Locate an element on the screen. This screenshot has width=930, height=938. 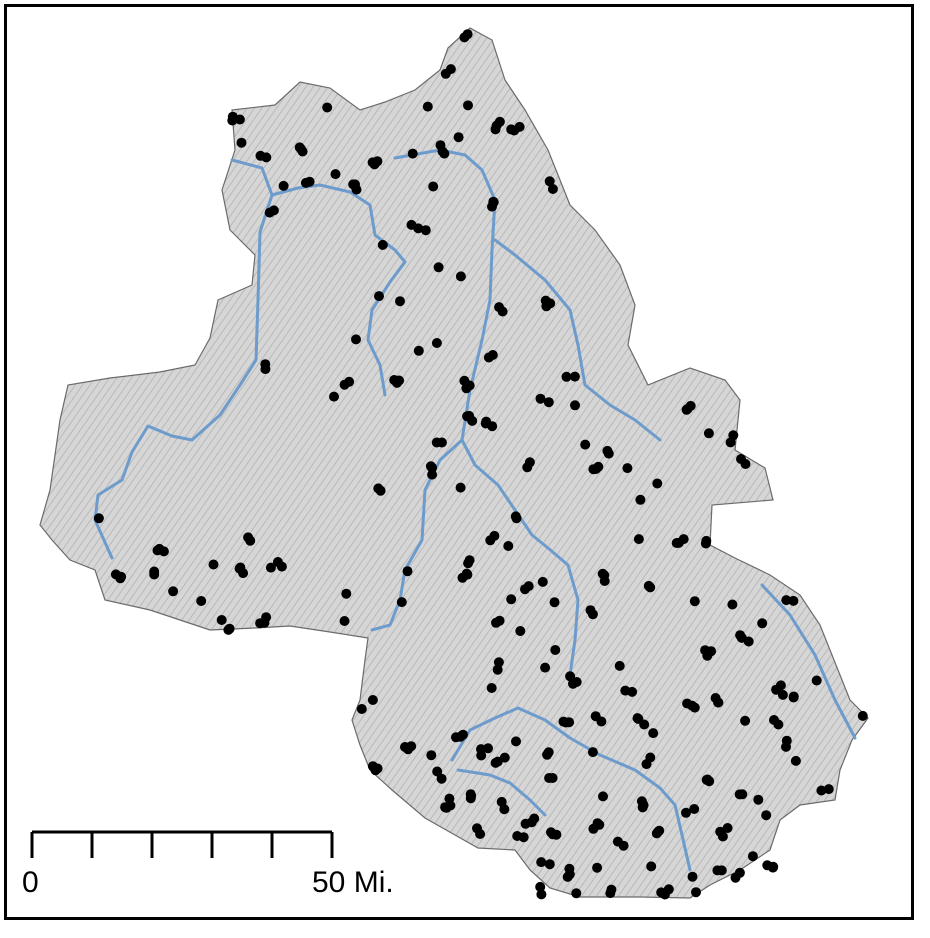
scale-bar is located at coordinates (182, 844).